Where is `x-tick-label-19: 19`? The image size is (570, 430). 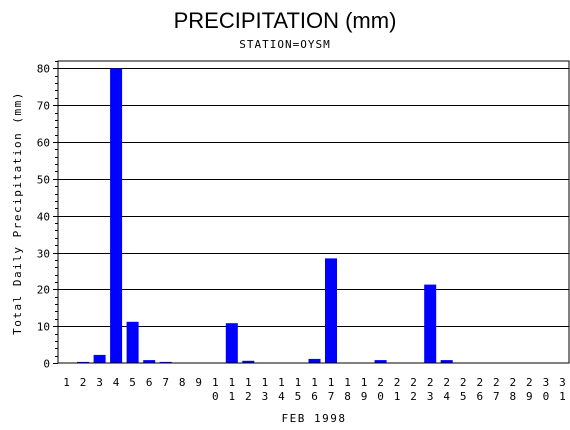 x-tick-label-19: 19 is located at coordinates (364, 389).